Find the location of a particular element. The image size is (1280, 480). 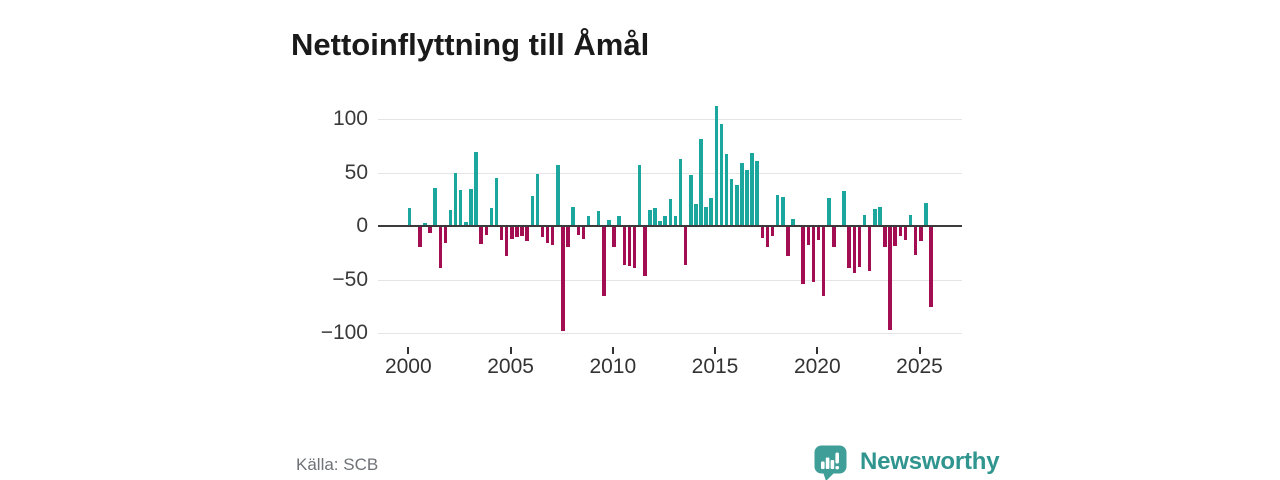

gridline-y--50 is located at coordinates (670, 280).